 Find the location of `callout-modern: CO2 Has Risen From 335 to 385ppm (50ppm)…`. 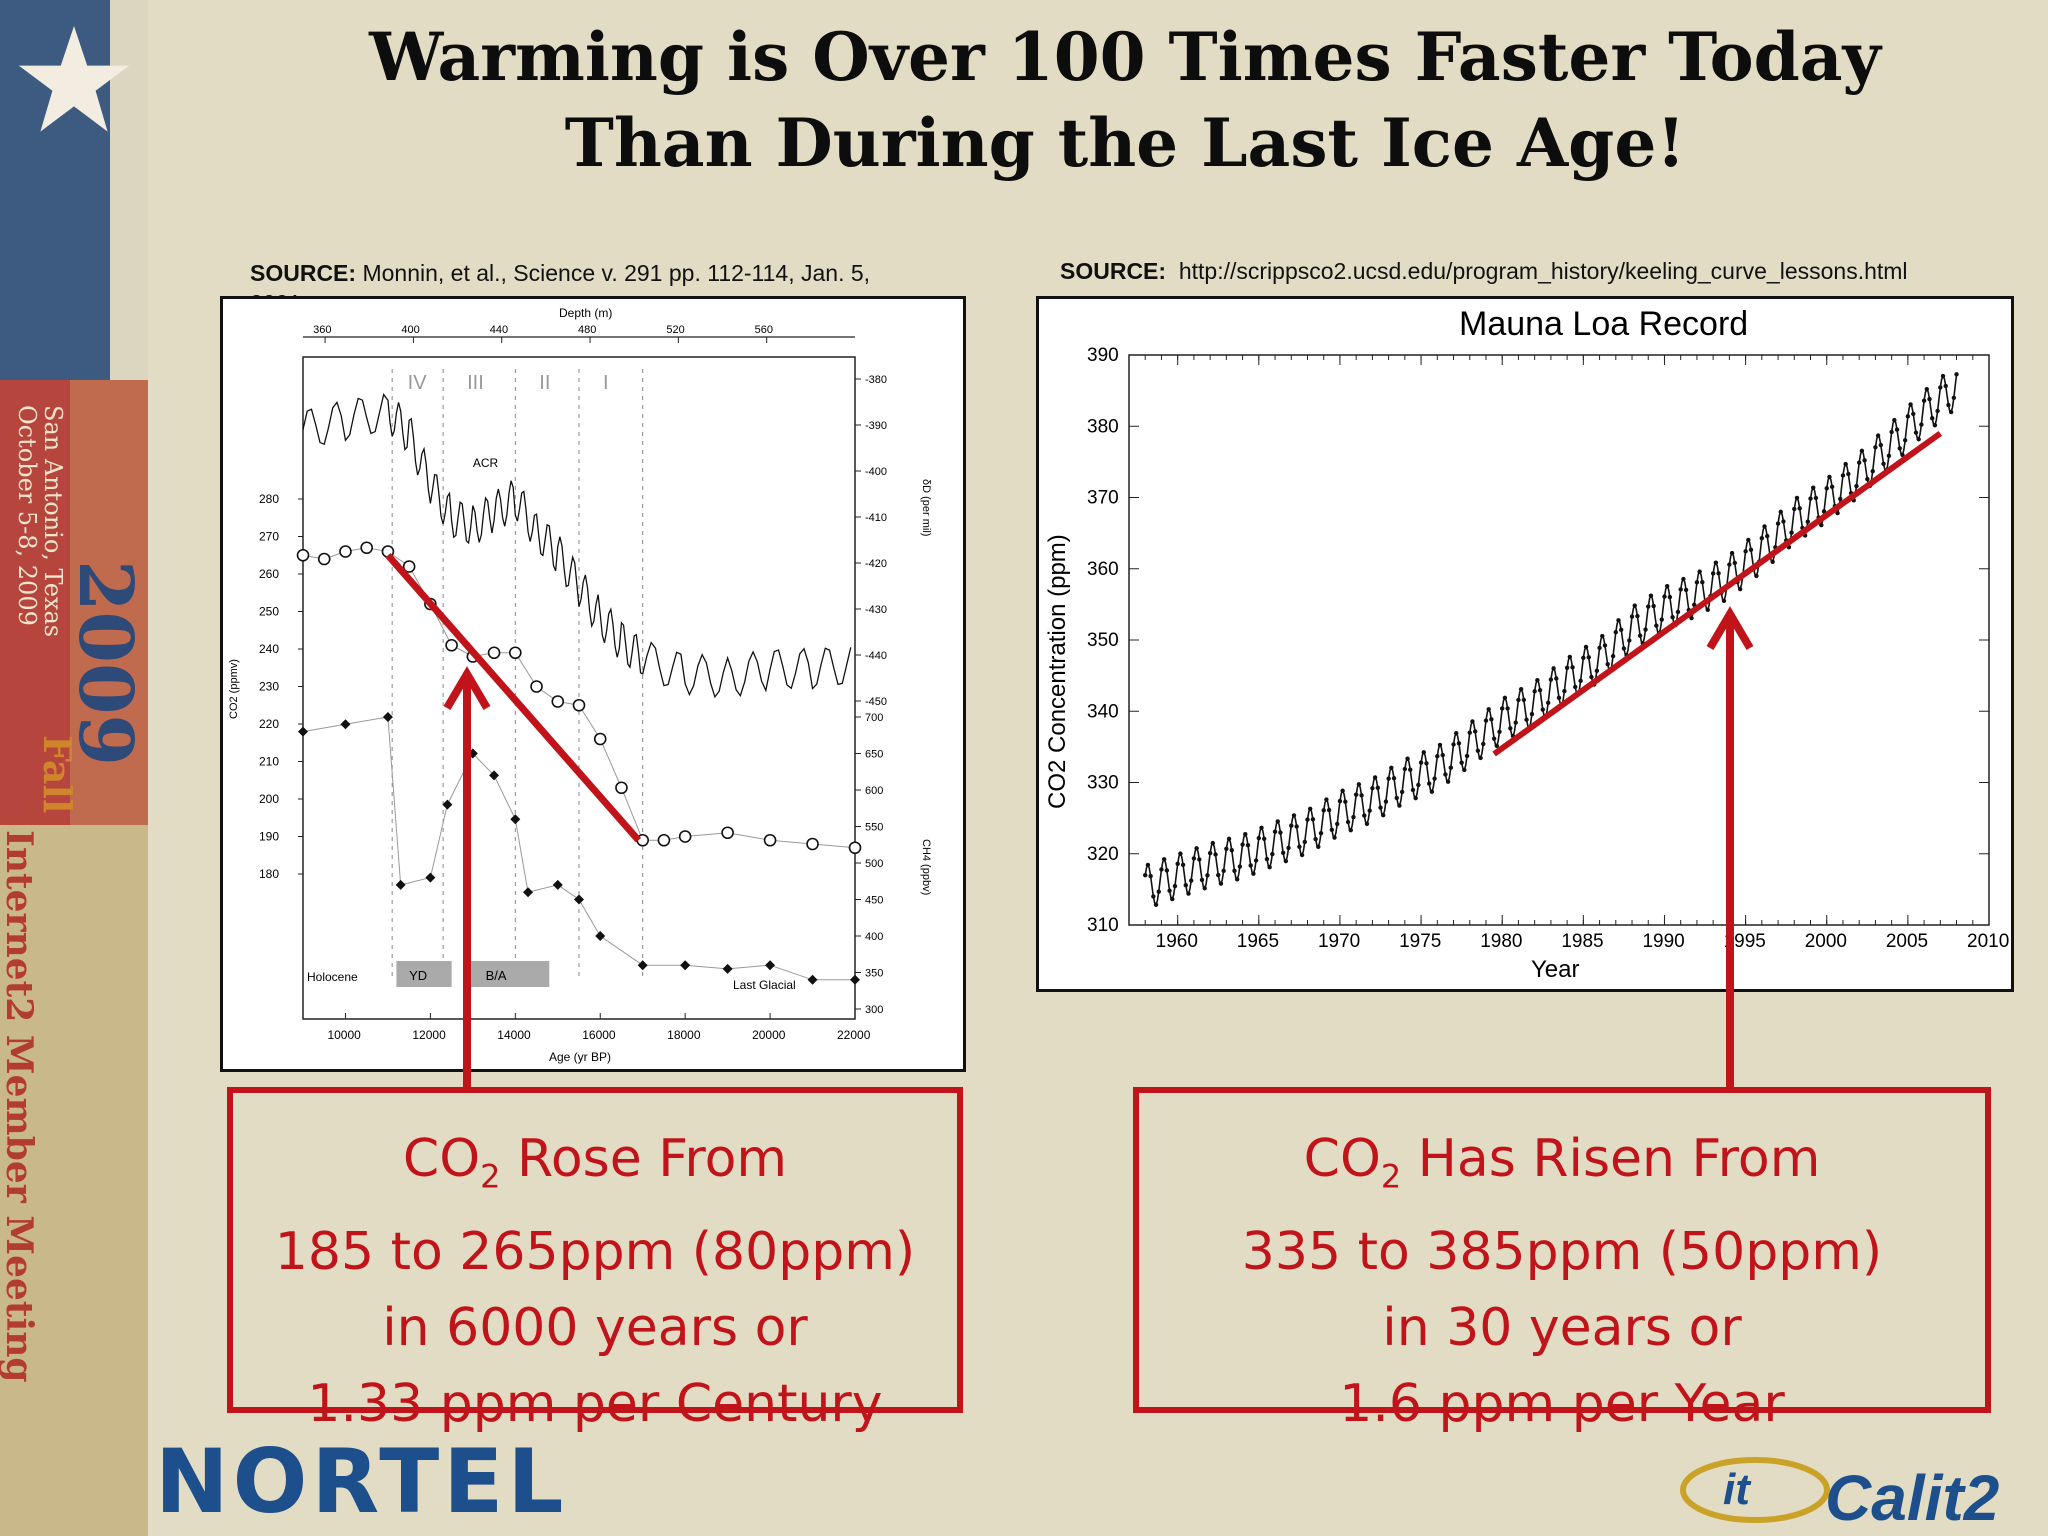

callout-modern: CO2 Has Risen From 335 to 385ppm (50ppm)… is located at coordinates (1562, 1260).